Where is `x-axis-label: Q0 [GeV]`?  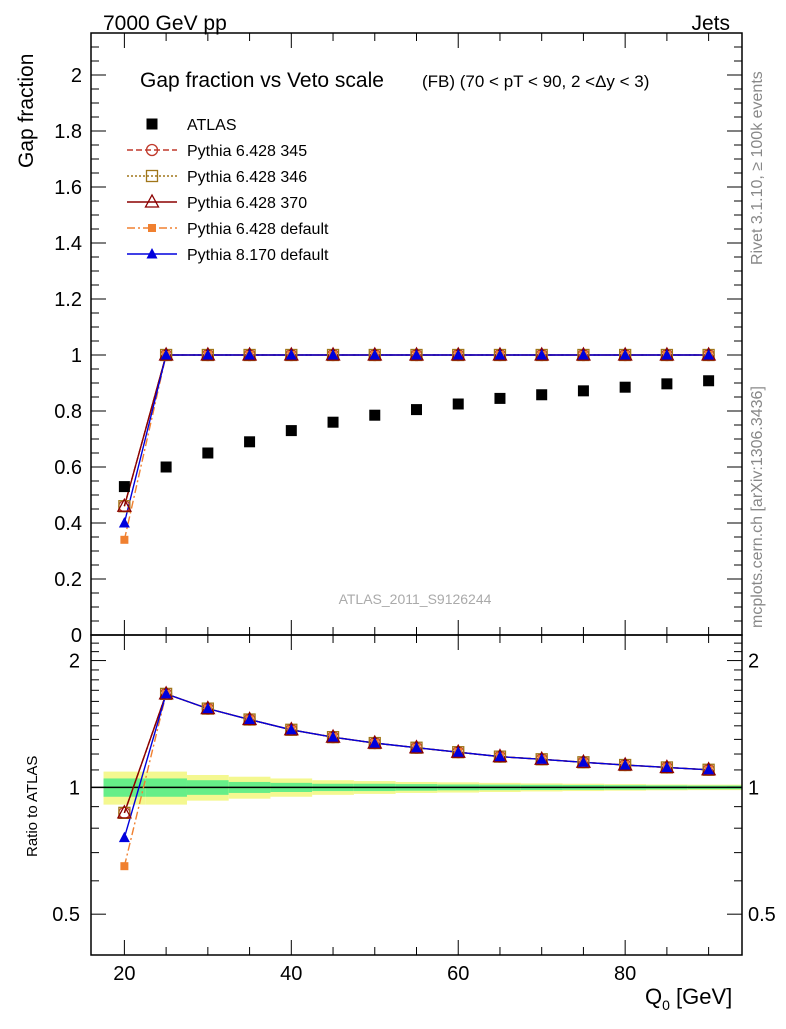
x-axis-label: Q0 [GeV] is located at coordinates (688, 998).